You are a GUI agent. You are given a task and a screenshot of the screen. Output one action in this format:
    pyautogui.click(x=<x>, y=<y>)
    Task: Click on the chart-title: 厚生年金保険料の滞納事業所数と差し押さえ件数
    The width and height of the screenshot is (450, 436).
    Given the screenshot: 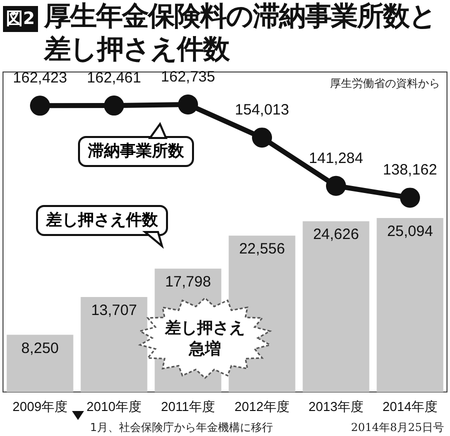 What is the action you would take?
    pyautogui.click(x=240, y=33)
    